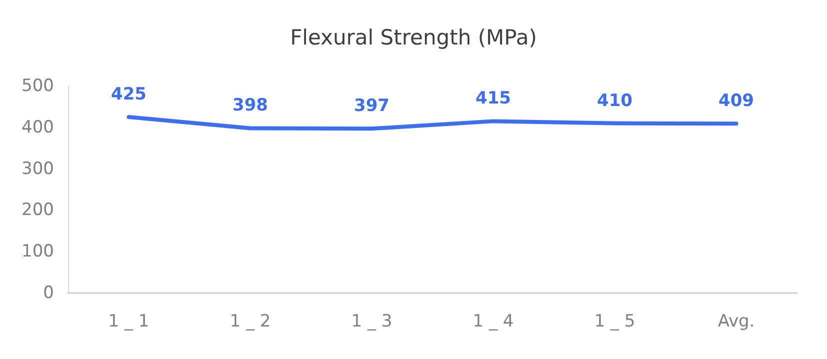 The image size is (827, 359). I want to click on chart-title: Flexural Strength (MPa), so click(413, 38).